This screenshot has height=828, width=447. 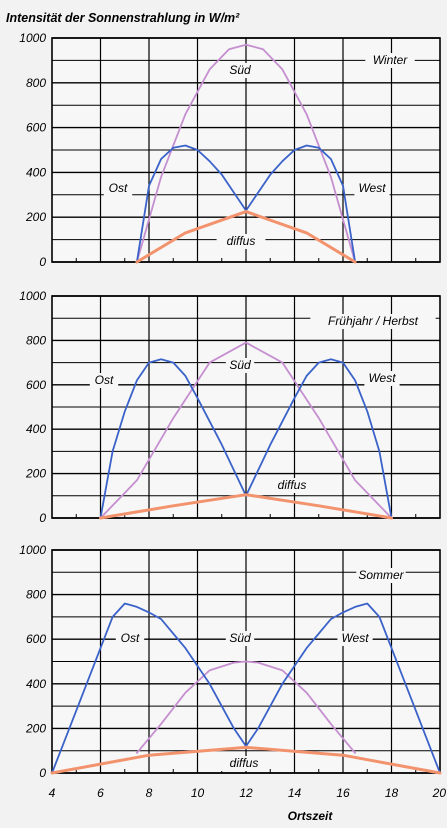 What do you see at coordinates (311, 816) in the screenshot?
I see `x-axis-label: Ortszeit` at bounding box center [311, 816].